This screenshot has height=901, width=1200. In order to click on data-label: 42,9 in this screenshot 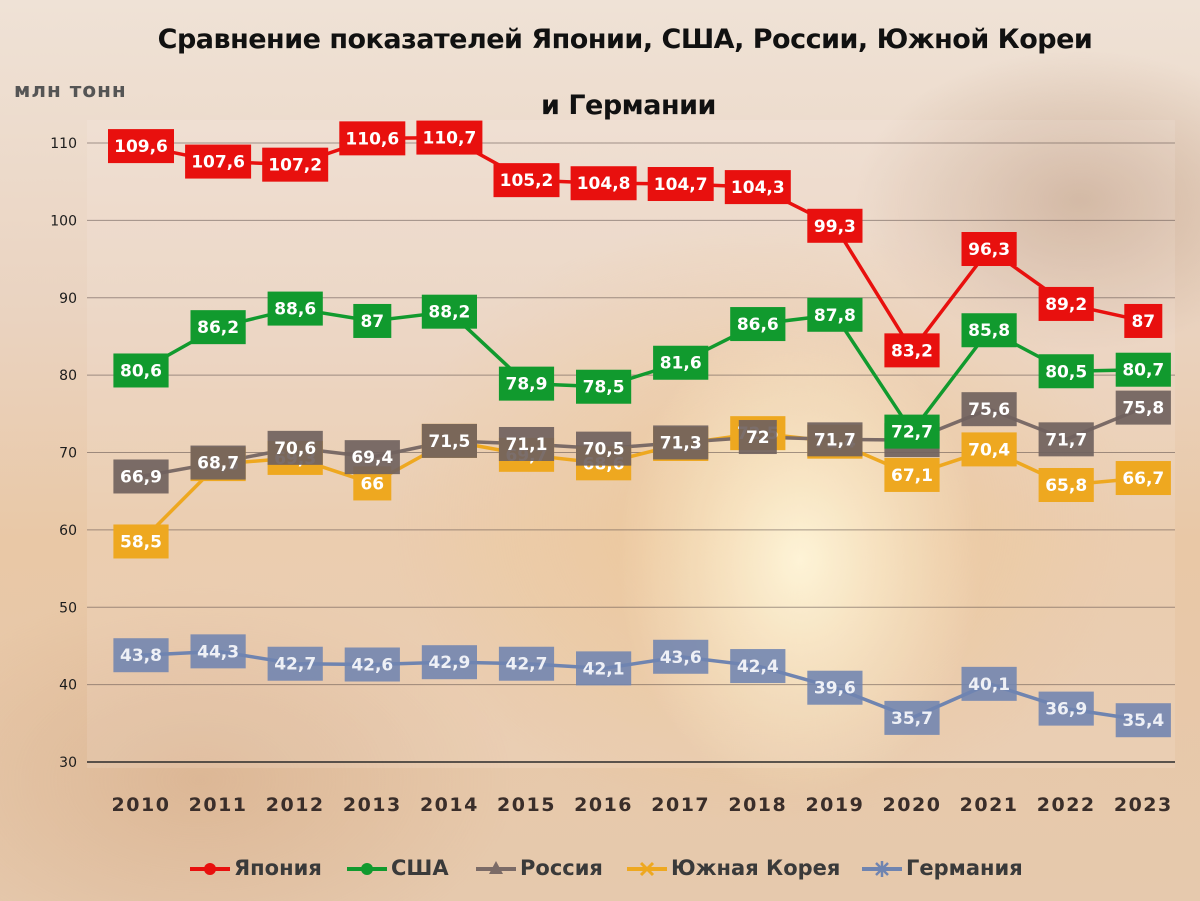, I will do `click(449, 663)`.